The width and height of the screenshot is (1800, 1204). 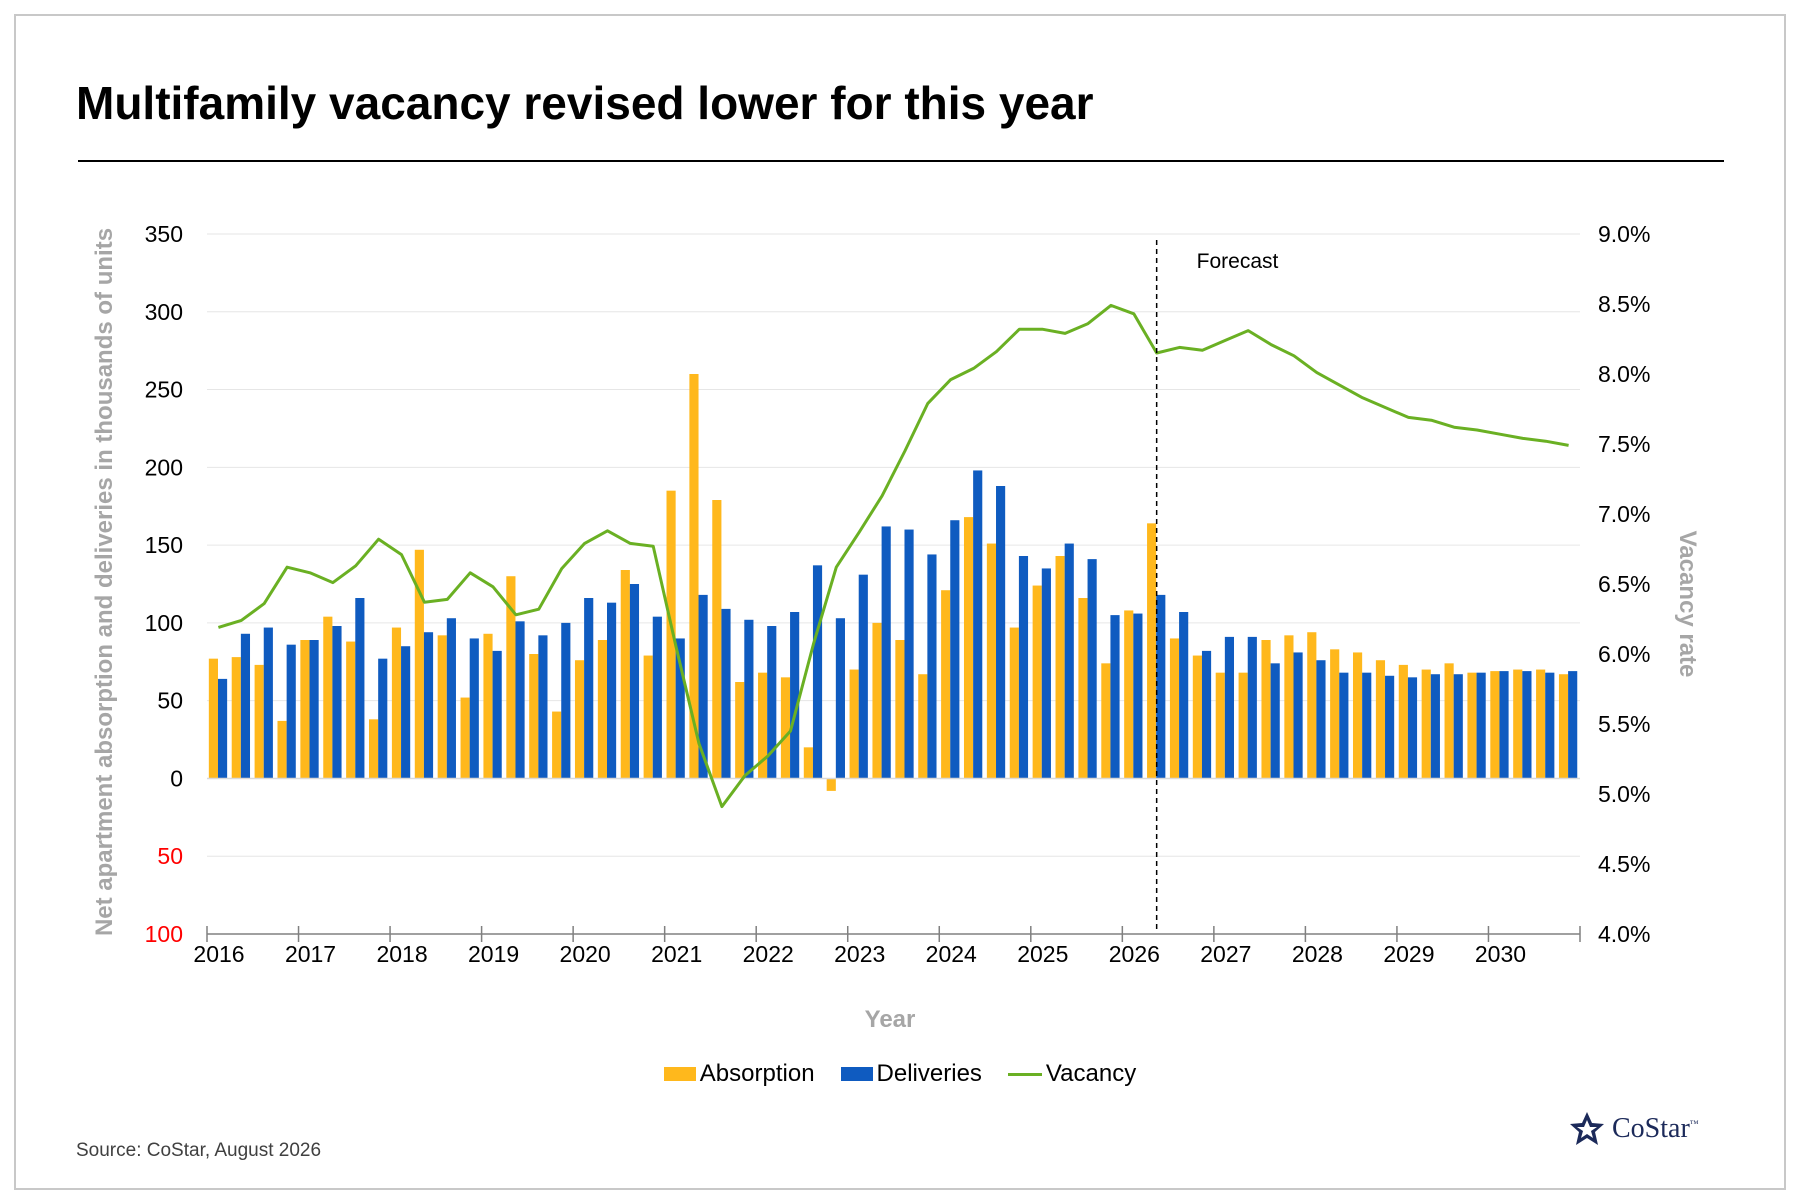 What do you see at coordinates (1071, 1074) in the screenshot?
I see `legend-item-vacancy: Vacancy` at bounding box center [1071, 1074].